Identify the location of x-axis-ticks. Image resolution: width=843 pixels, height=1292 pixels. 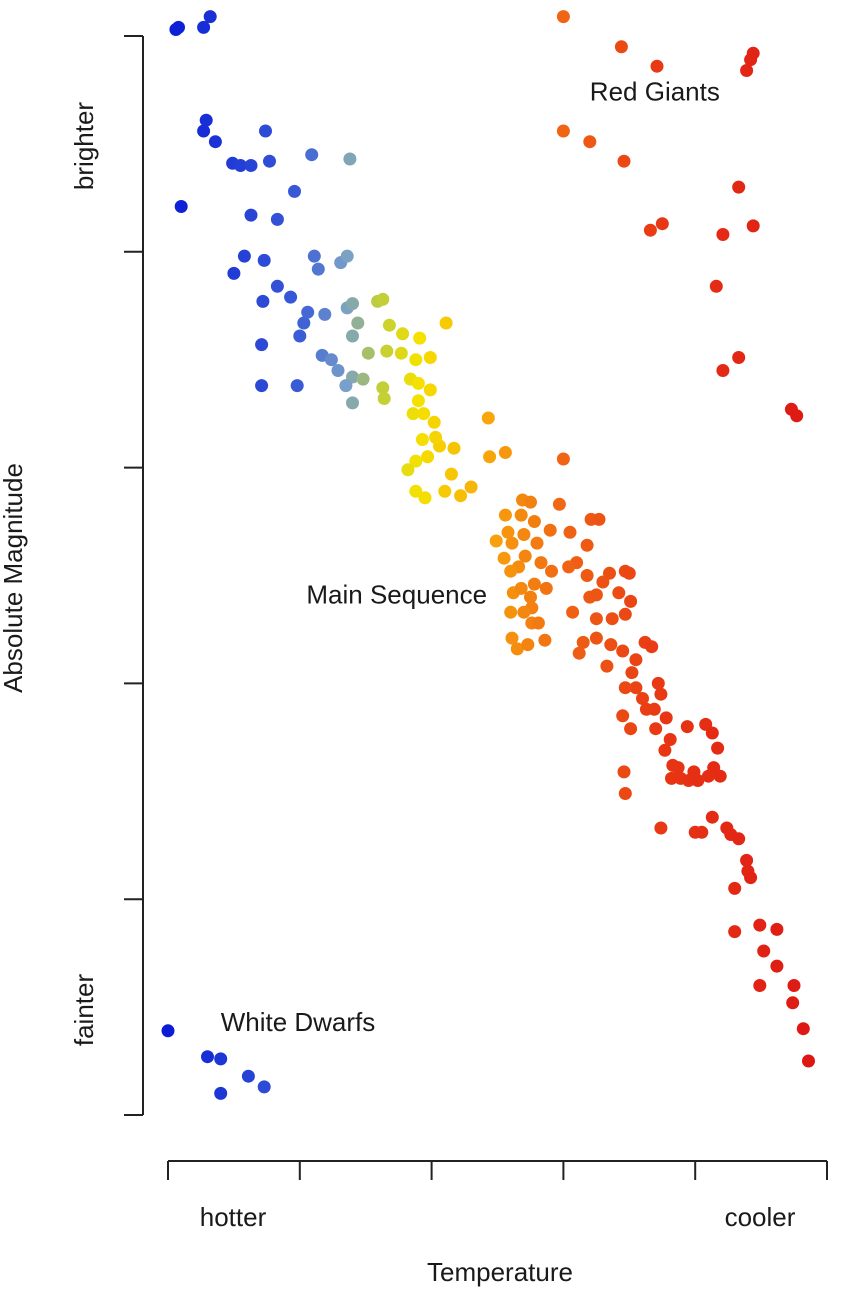
(497, 1170).